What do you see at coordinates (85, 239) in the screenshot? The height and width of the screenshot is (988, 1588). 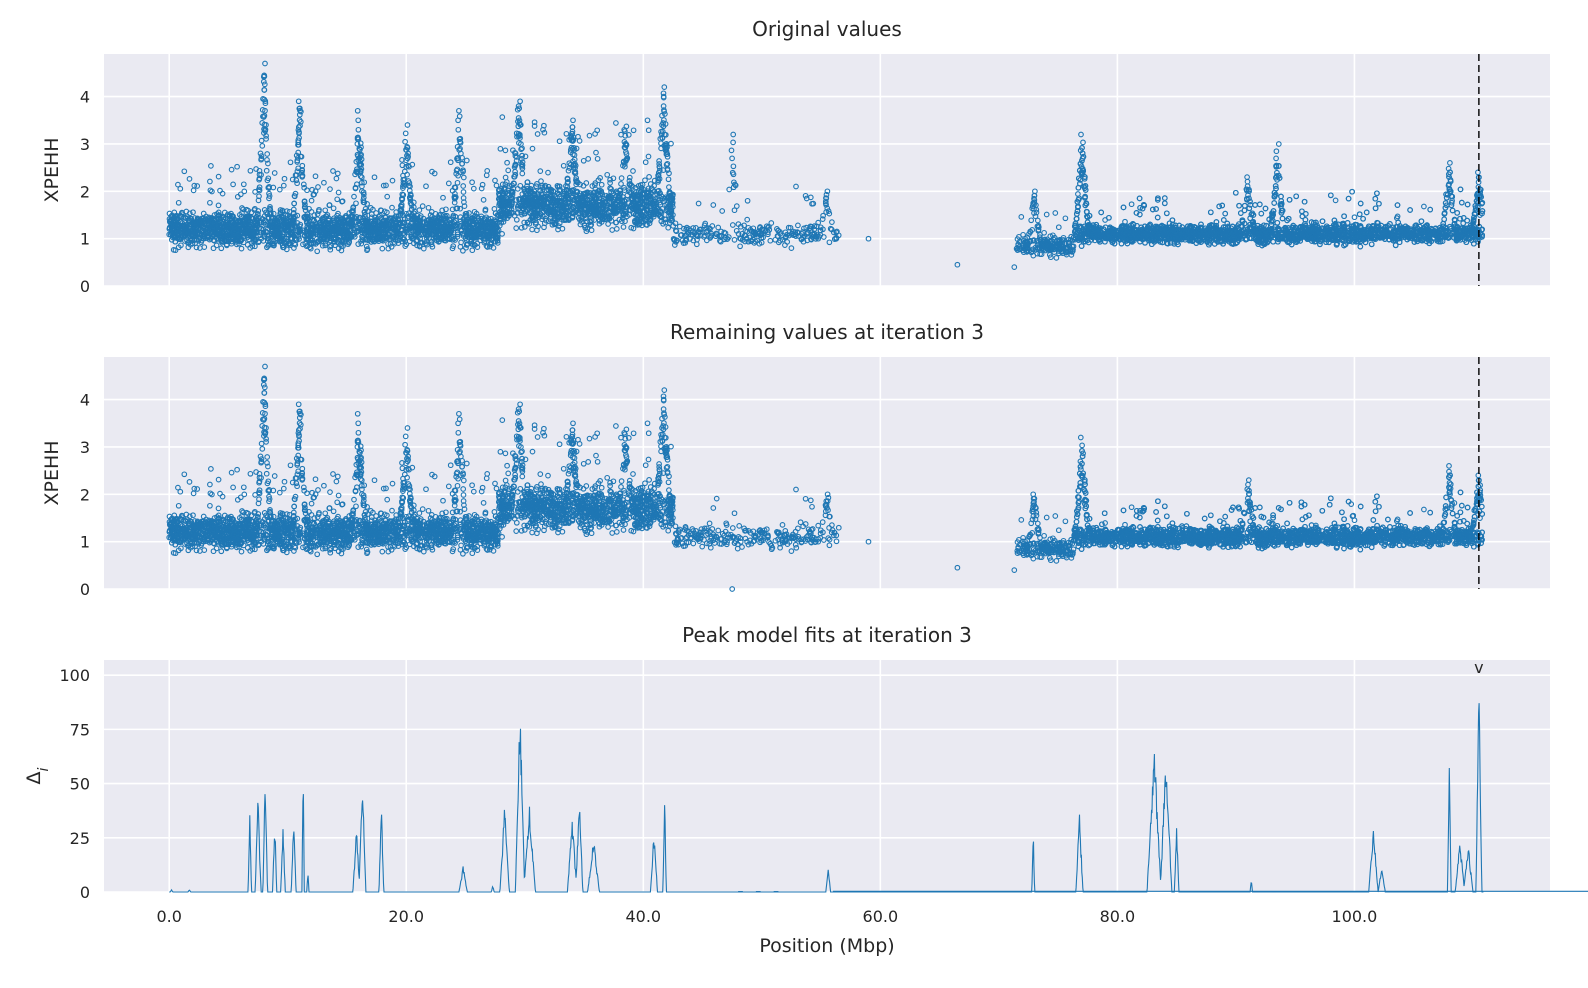 I see `y-tick-label: 1` at bounding box center [85, 239].